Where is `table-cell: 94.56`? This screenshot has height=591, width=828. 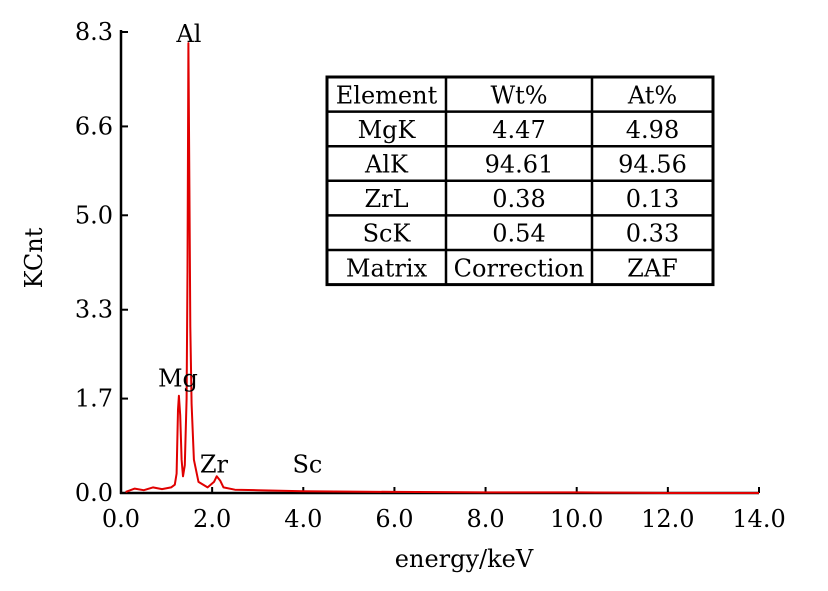
table-cell: 94.56 is located at coordinates (652, 165).